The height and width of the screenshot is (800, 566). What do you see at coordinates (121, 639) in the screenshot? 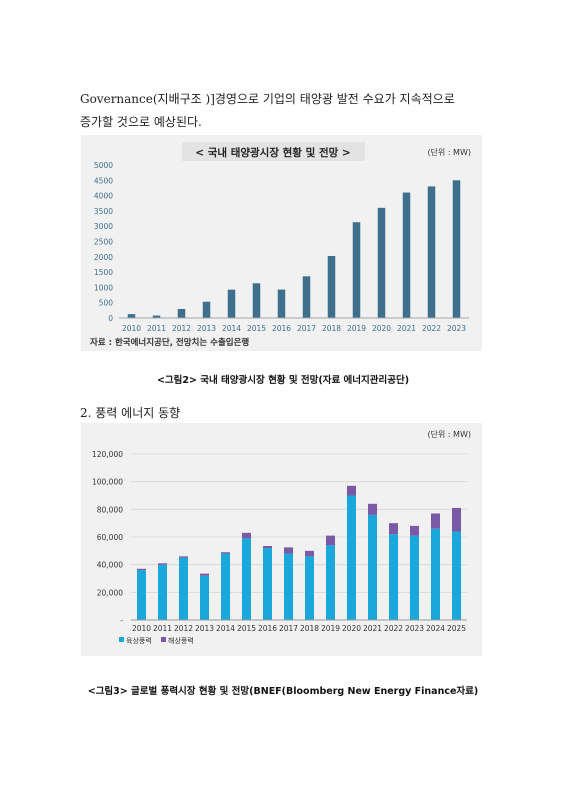
I see `legend-swatch-onshore` at bounding box center [121, 639].